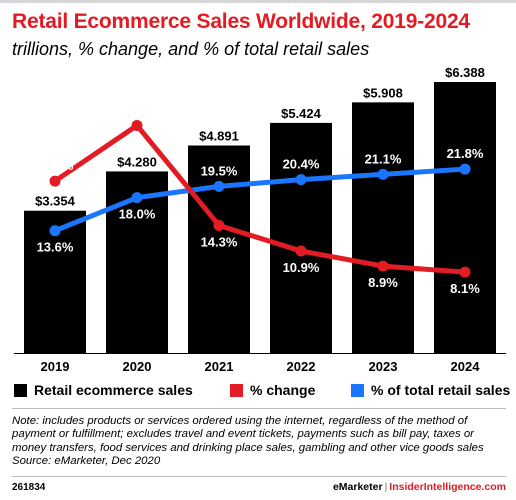  What do you see at coordinates (466, 366) in the screenshot?
I see `x-tick-2024: 2024` at bounding box center [466, 366].